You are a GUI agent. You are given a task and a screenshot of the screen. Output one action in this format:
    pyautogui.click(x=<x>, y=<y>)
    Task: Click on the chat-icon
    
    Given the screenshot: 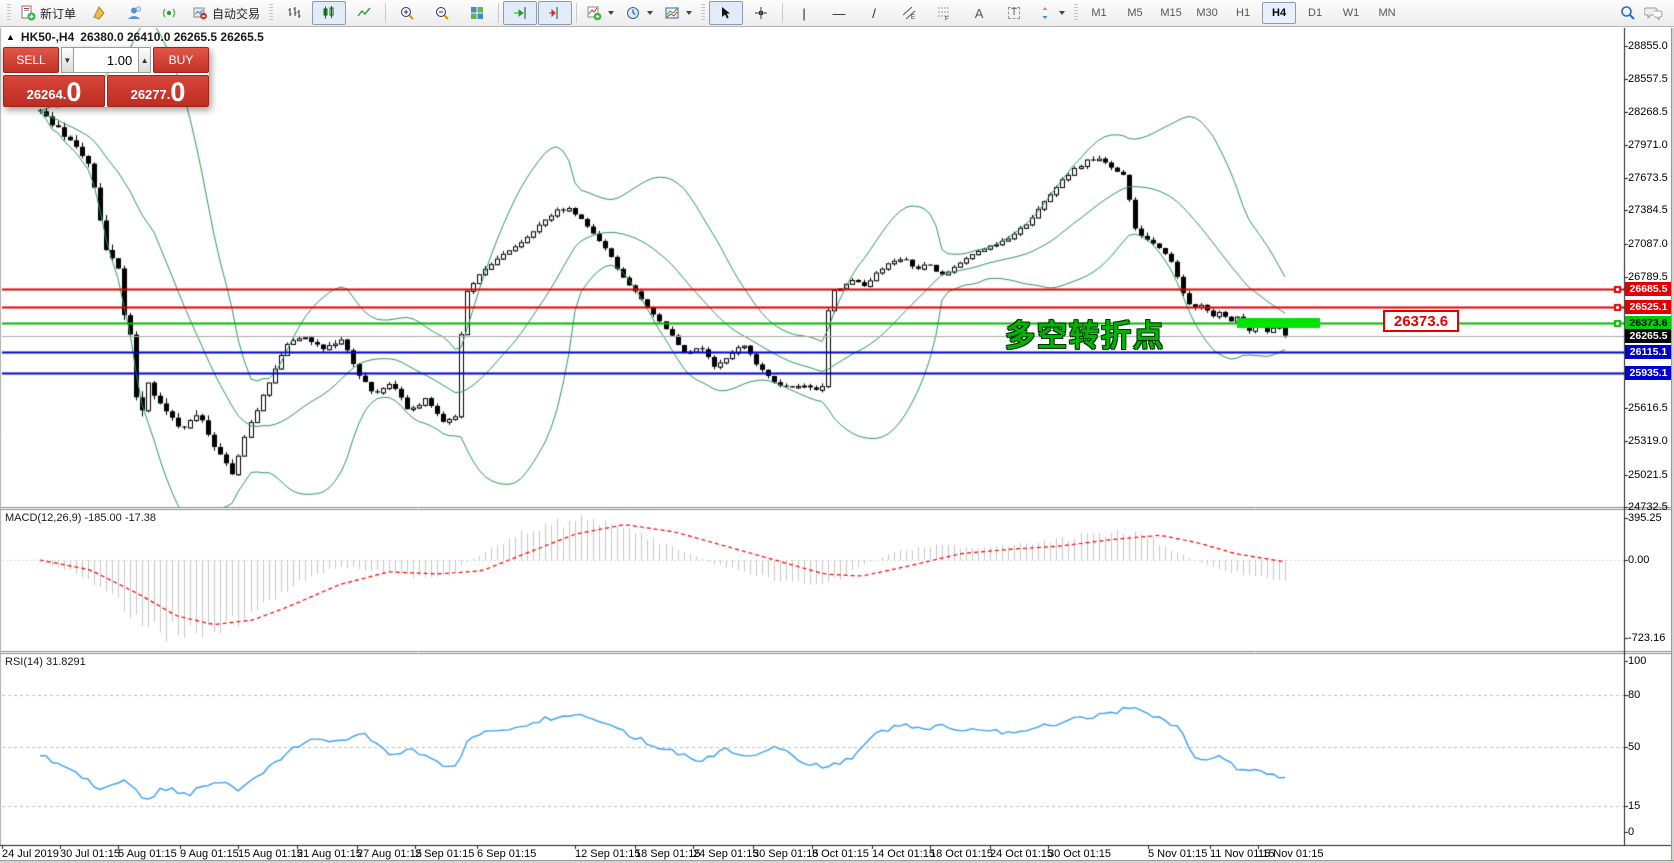 What is the action you would take?
    pyautogui.click(x=1654, y=13)
    